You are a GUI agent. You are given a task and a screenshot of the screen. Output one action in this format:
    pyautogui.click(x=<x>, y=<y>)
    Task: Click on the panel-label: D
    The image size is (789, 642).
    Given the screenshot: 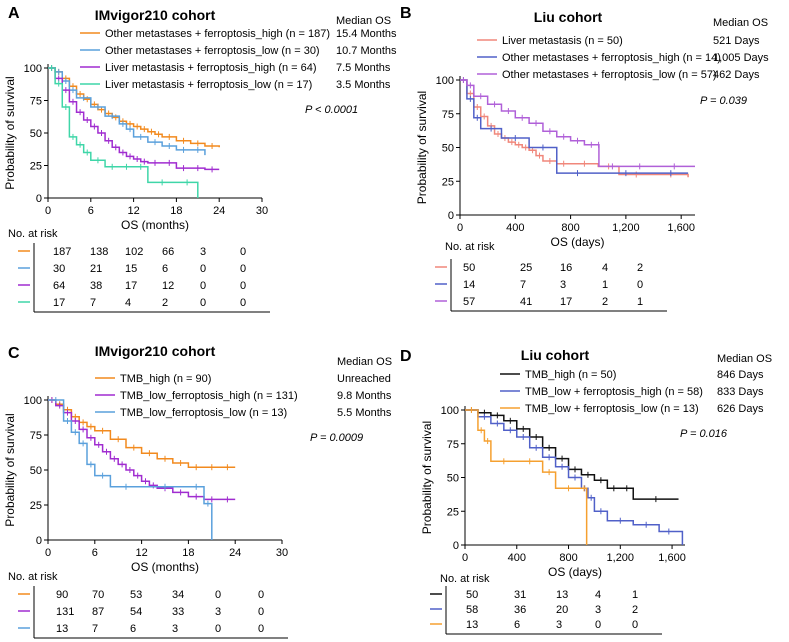 What is the action you would take?
    pyautogui.click(x=406, y=356)
    